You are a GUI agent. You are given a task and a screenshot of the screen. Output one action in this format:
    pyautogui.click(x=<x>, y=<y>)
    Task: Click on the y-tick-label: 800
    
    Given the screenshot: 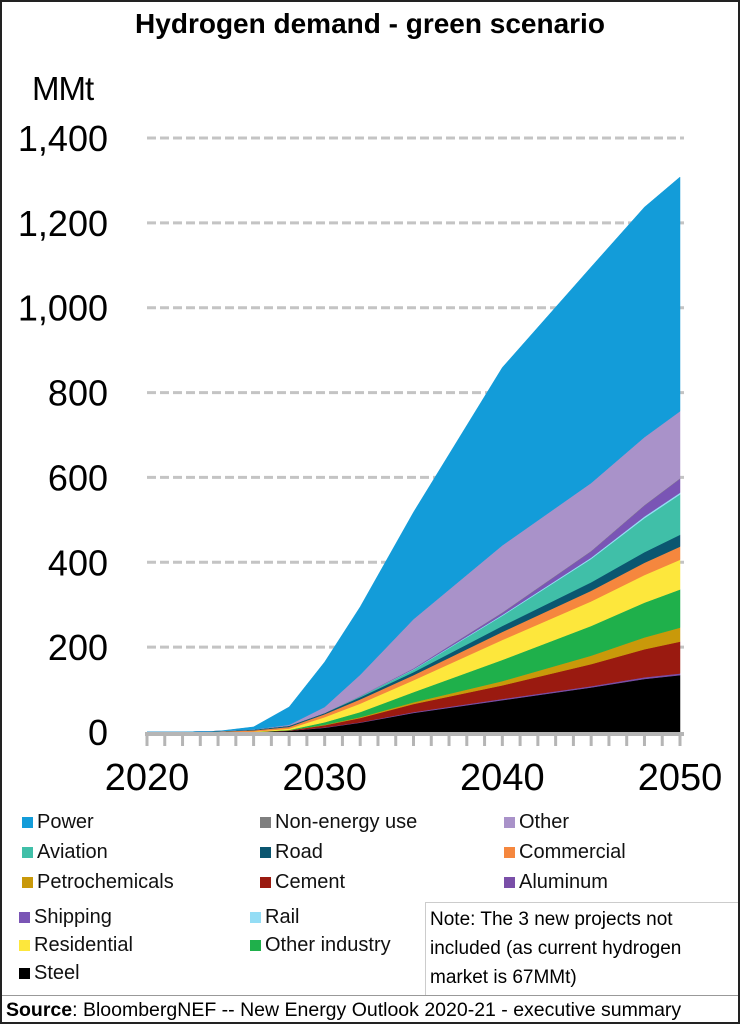 What is the action you would take?
    pyautogui.click(x=78, y=393)
    